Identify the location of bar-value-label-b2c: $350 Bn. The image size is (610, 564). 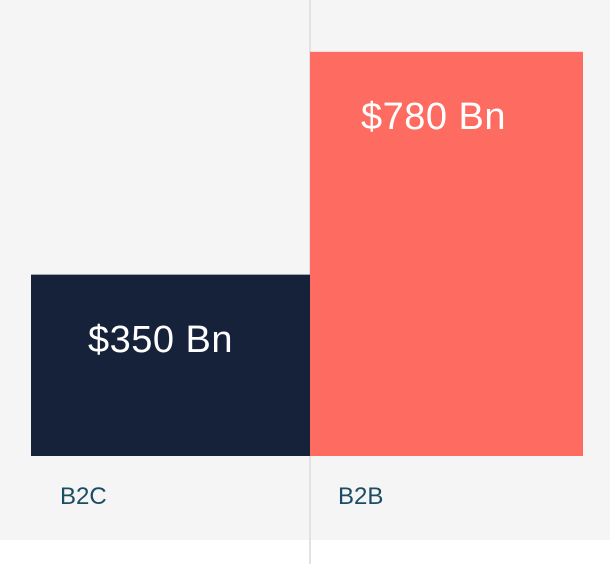
(160, 339).